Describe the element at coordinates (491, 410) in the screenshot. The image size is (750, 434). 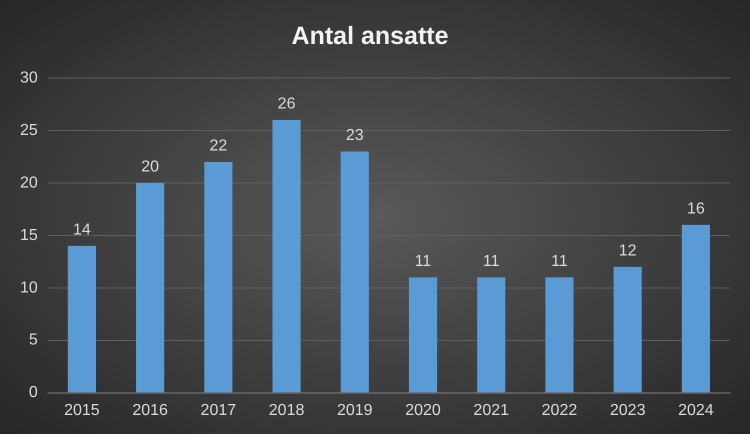
I see `x-tick-label: 2021` at that location.